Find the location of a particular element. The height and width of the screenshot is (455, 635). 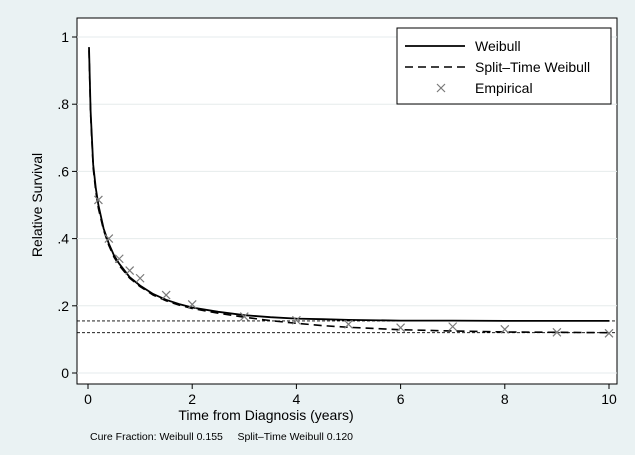

x-tick-label-2: 4 is located at coordinates (297, 399).